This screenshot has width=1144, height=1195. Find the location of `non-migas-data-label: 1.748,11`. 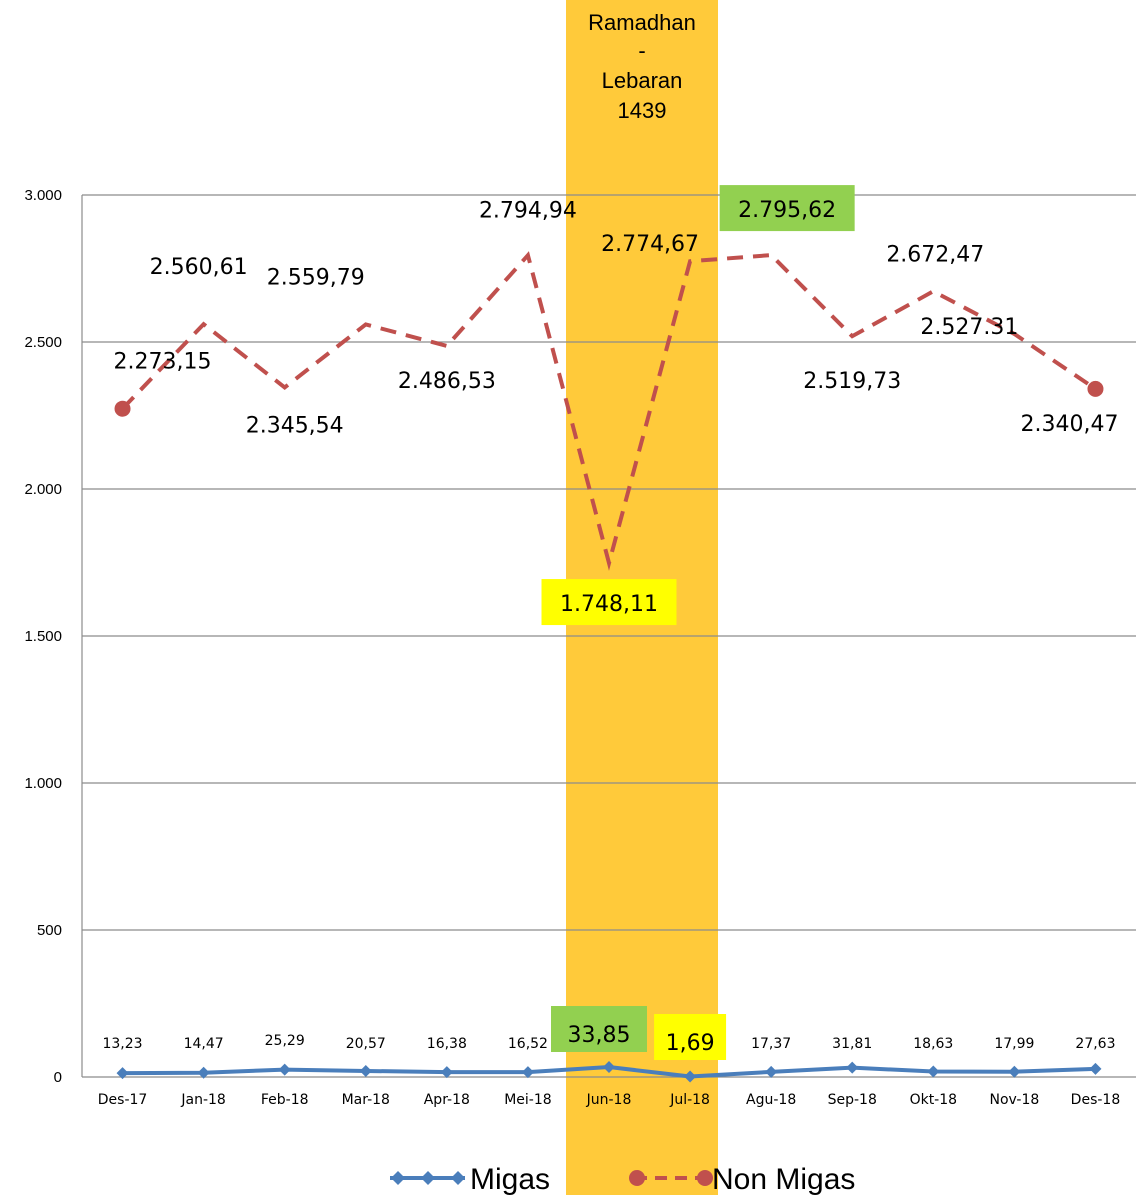

non-migas-data-label: 1.748,11 is located at coordinates (609, 604).